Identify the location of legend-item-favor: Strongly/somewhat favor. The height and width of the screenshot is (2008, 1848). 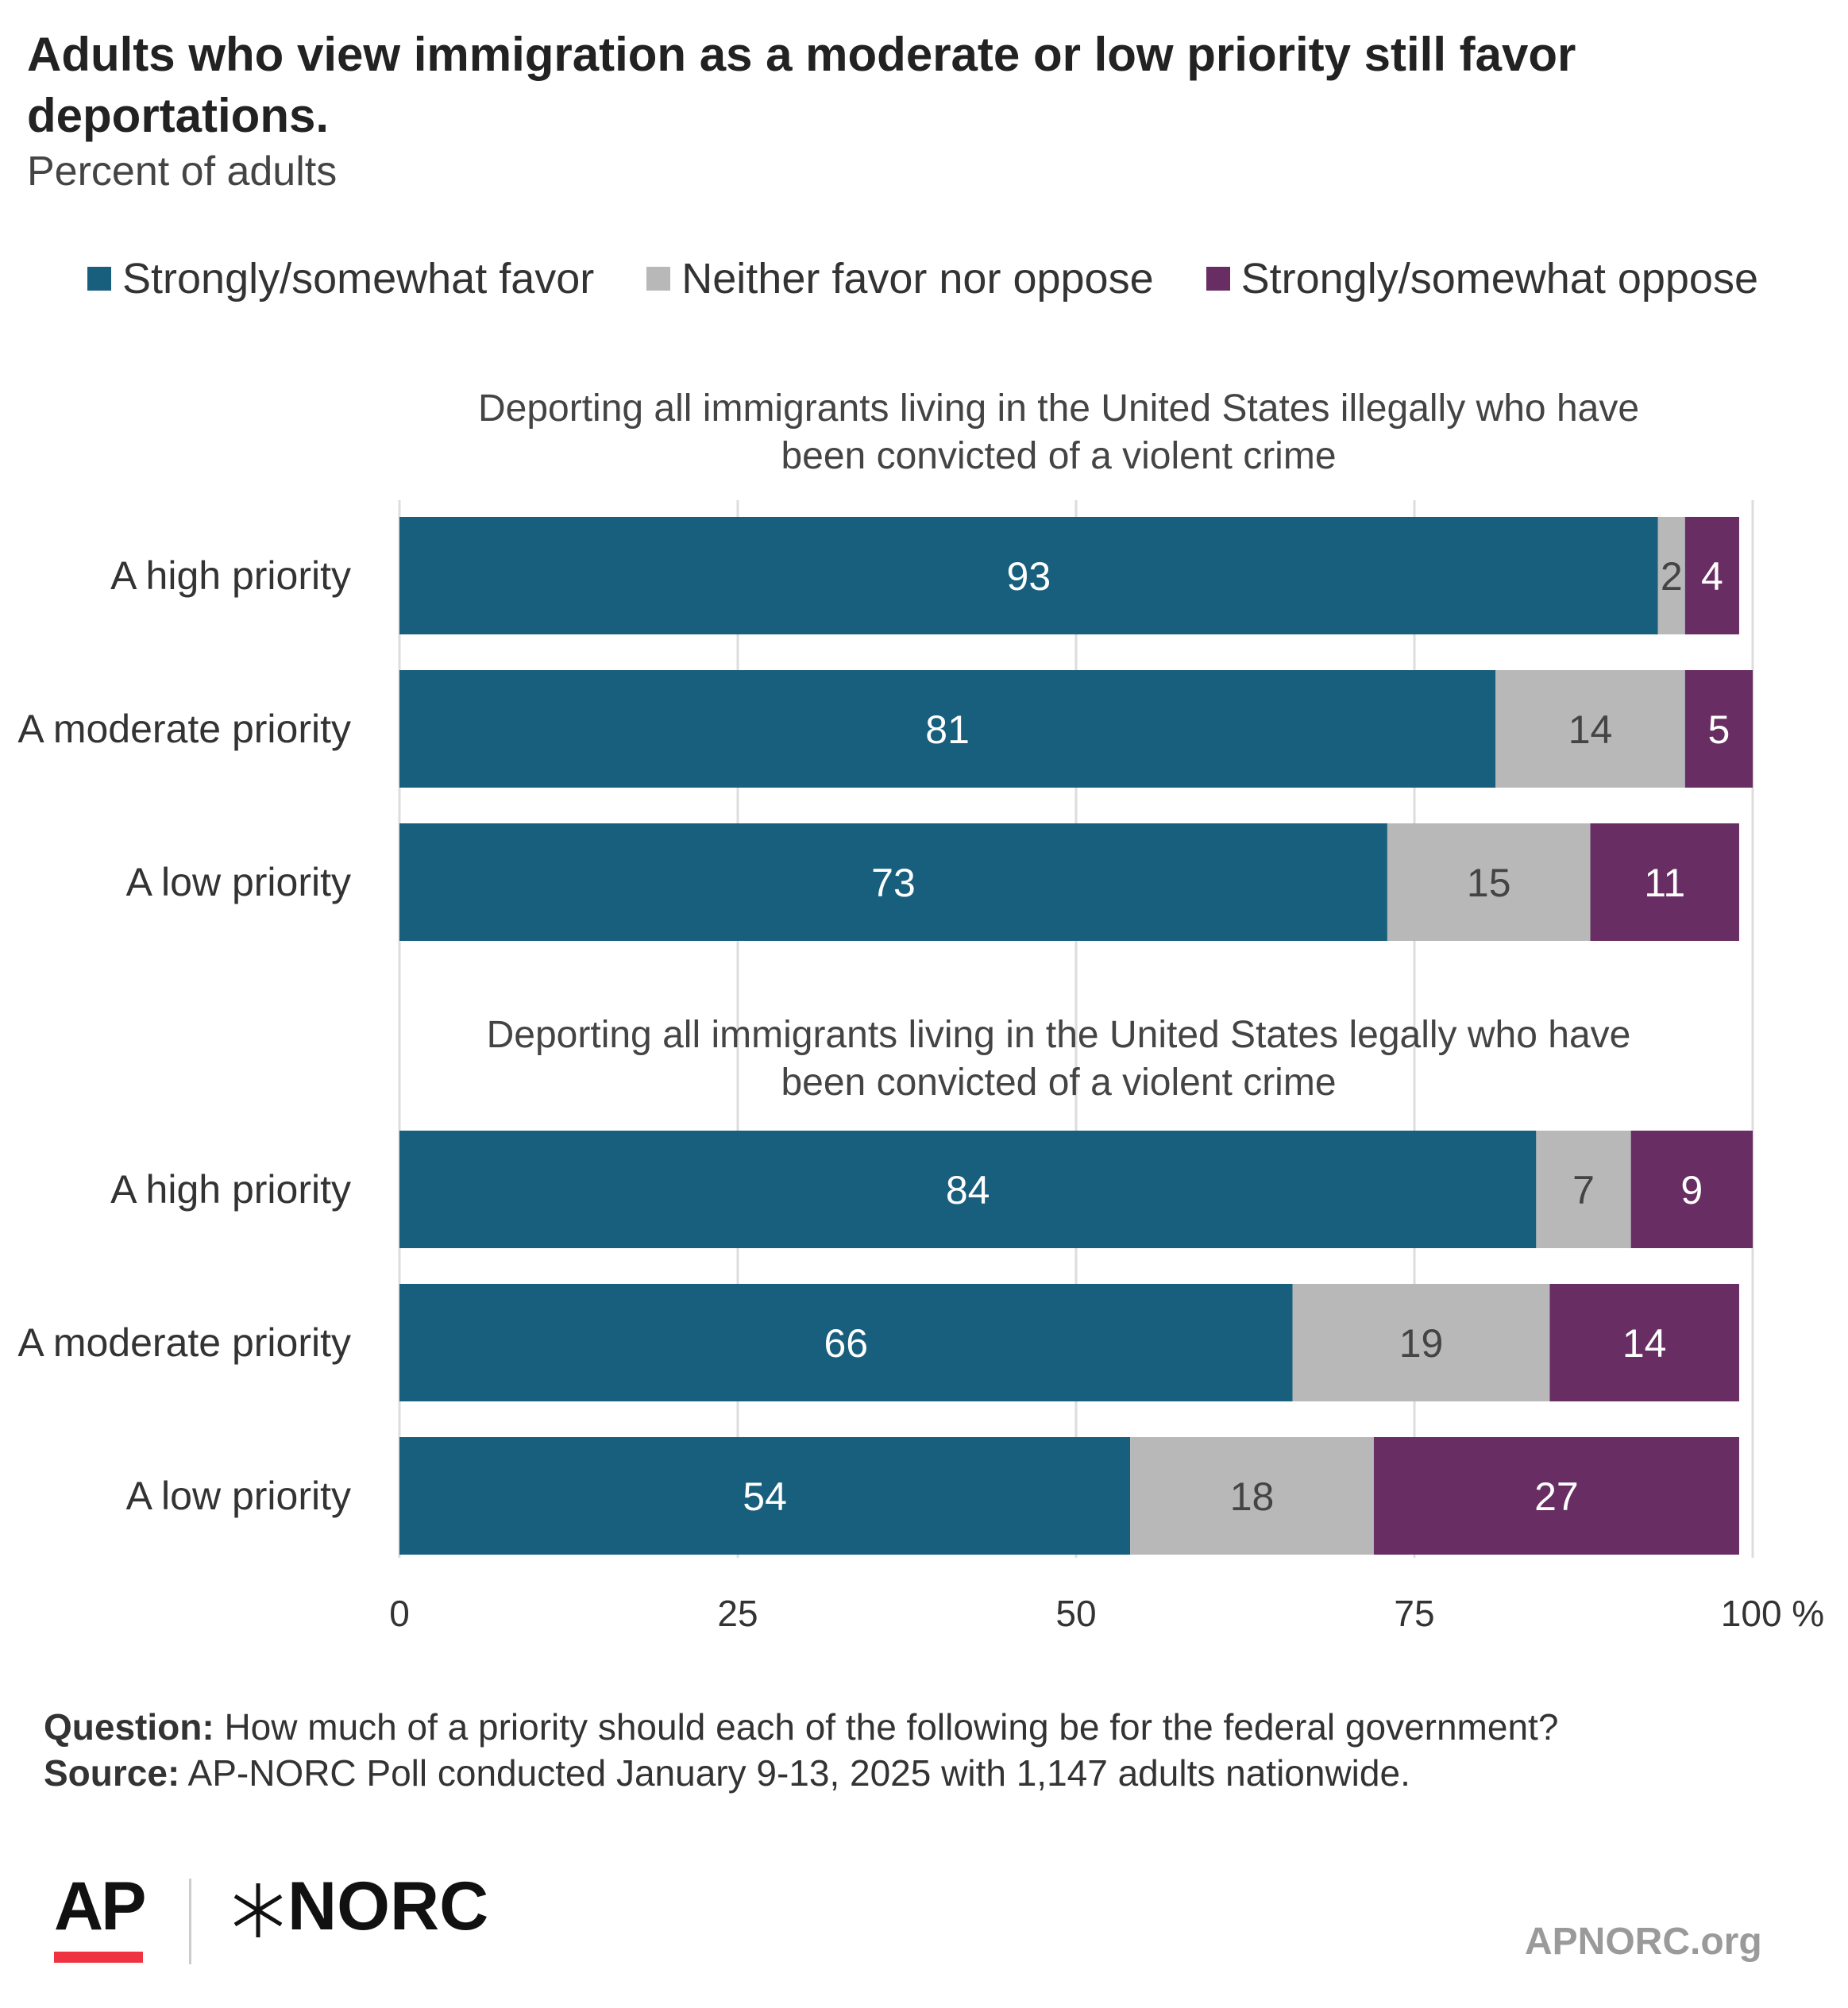
(340, 279).